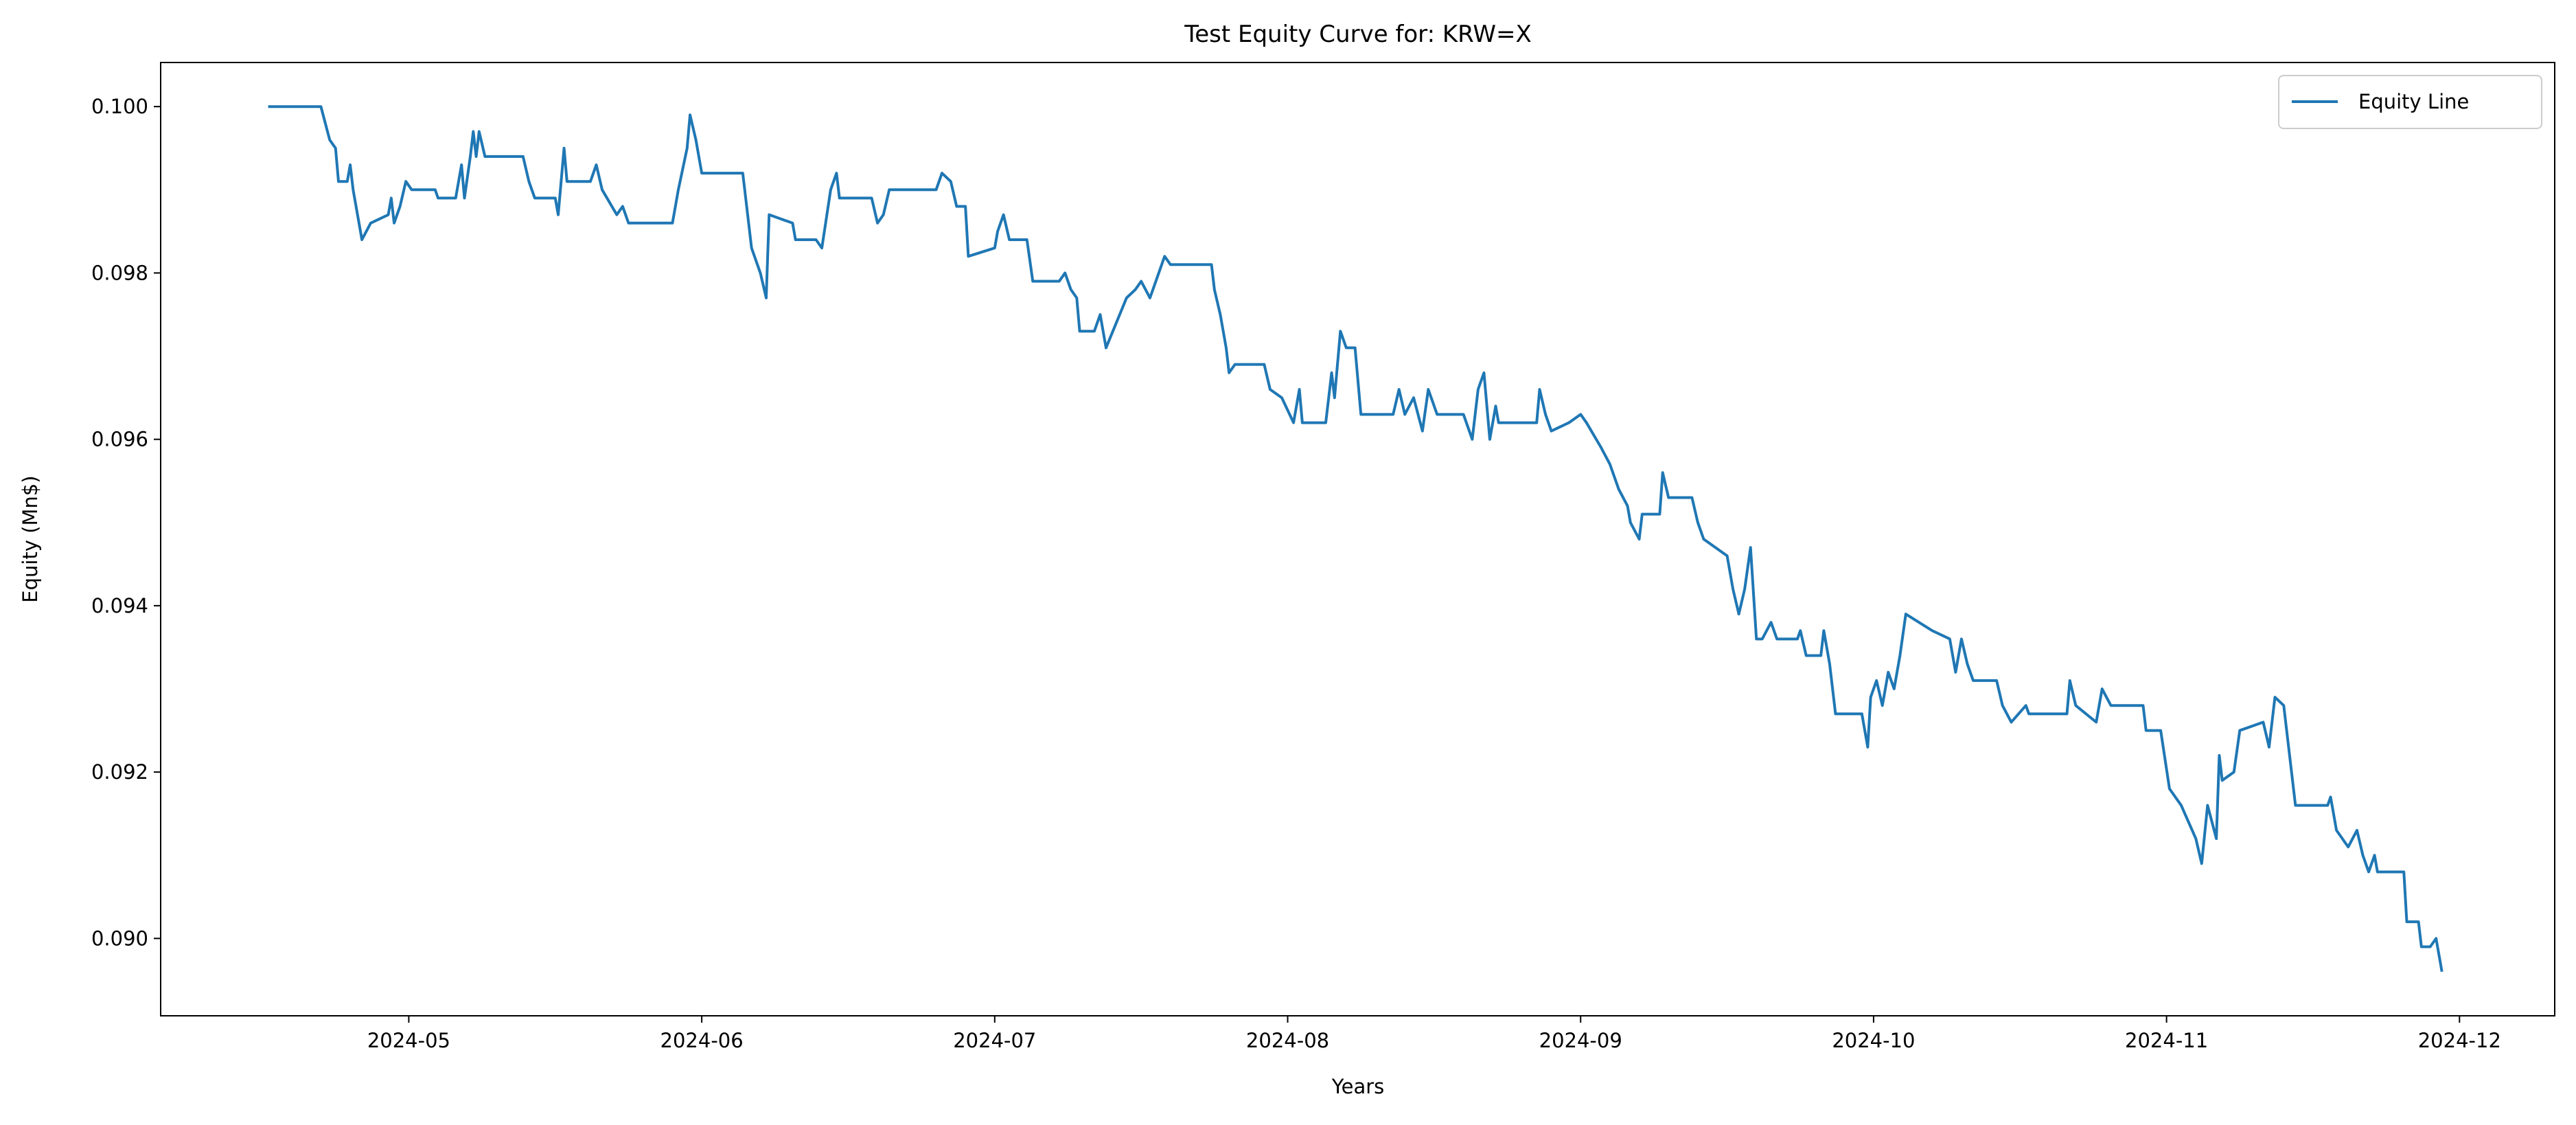  I want to click on x-tick-label: 2024-10, so click(1873, 1040).